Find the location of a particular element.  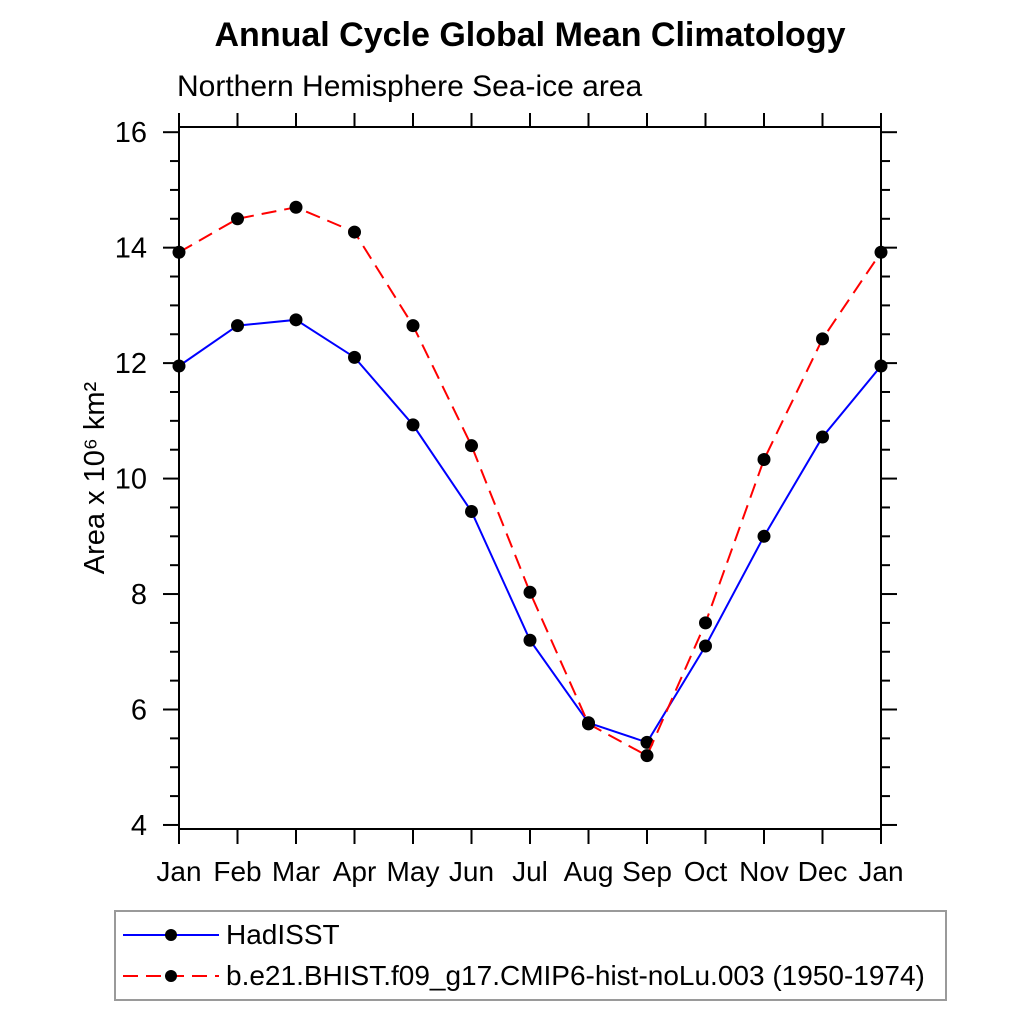

legend-swatch-model is located at coordinates (171, 975).